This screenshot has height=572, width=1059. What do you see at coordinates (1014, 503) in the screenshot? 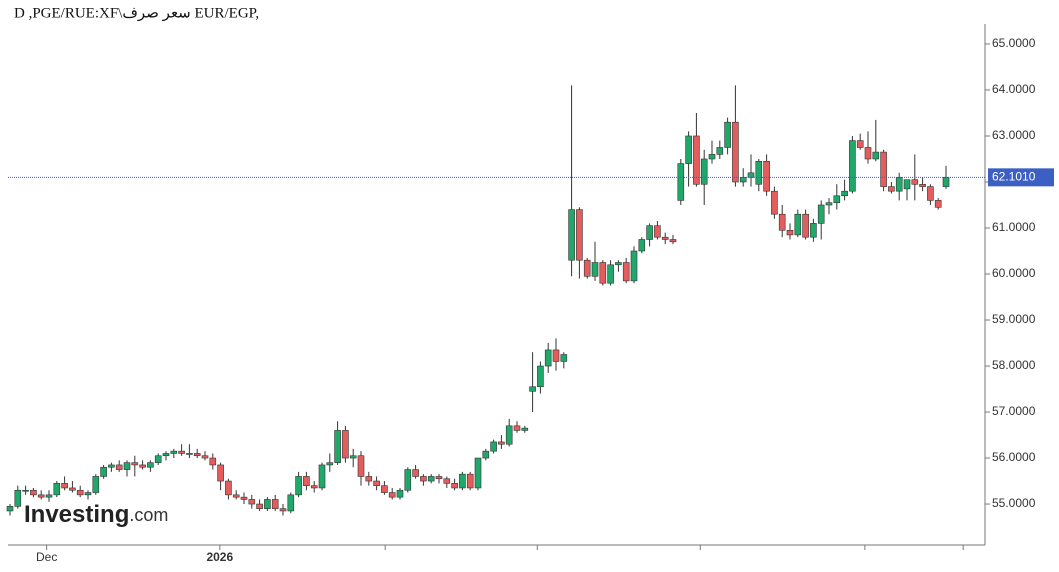
I see `y-tick-label: 55.0000` at bounding box center [1014, 503].